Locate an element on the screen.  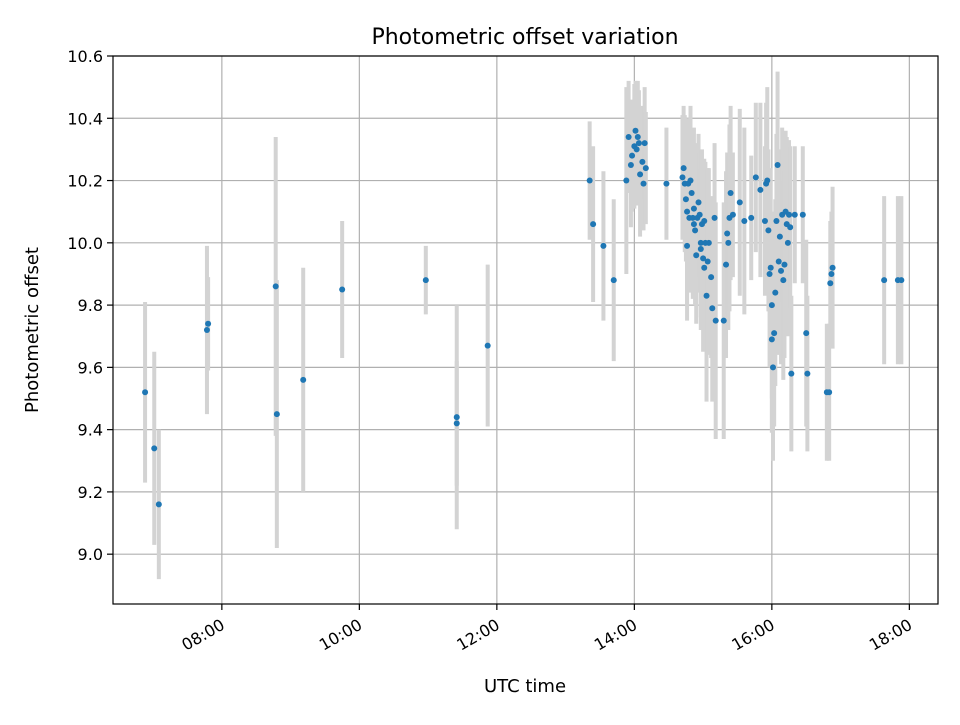
x-tick-label: 16:00 is located at coordinates (752, 635).